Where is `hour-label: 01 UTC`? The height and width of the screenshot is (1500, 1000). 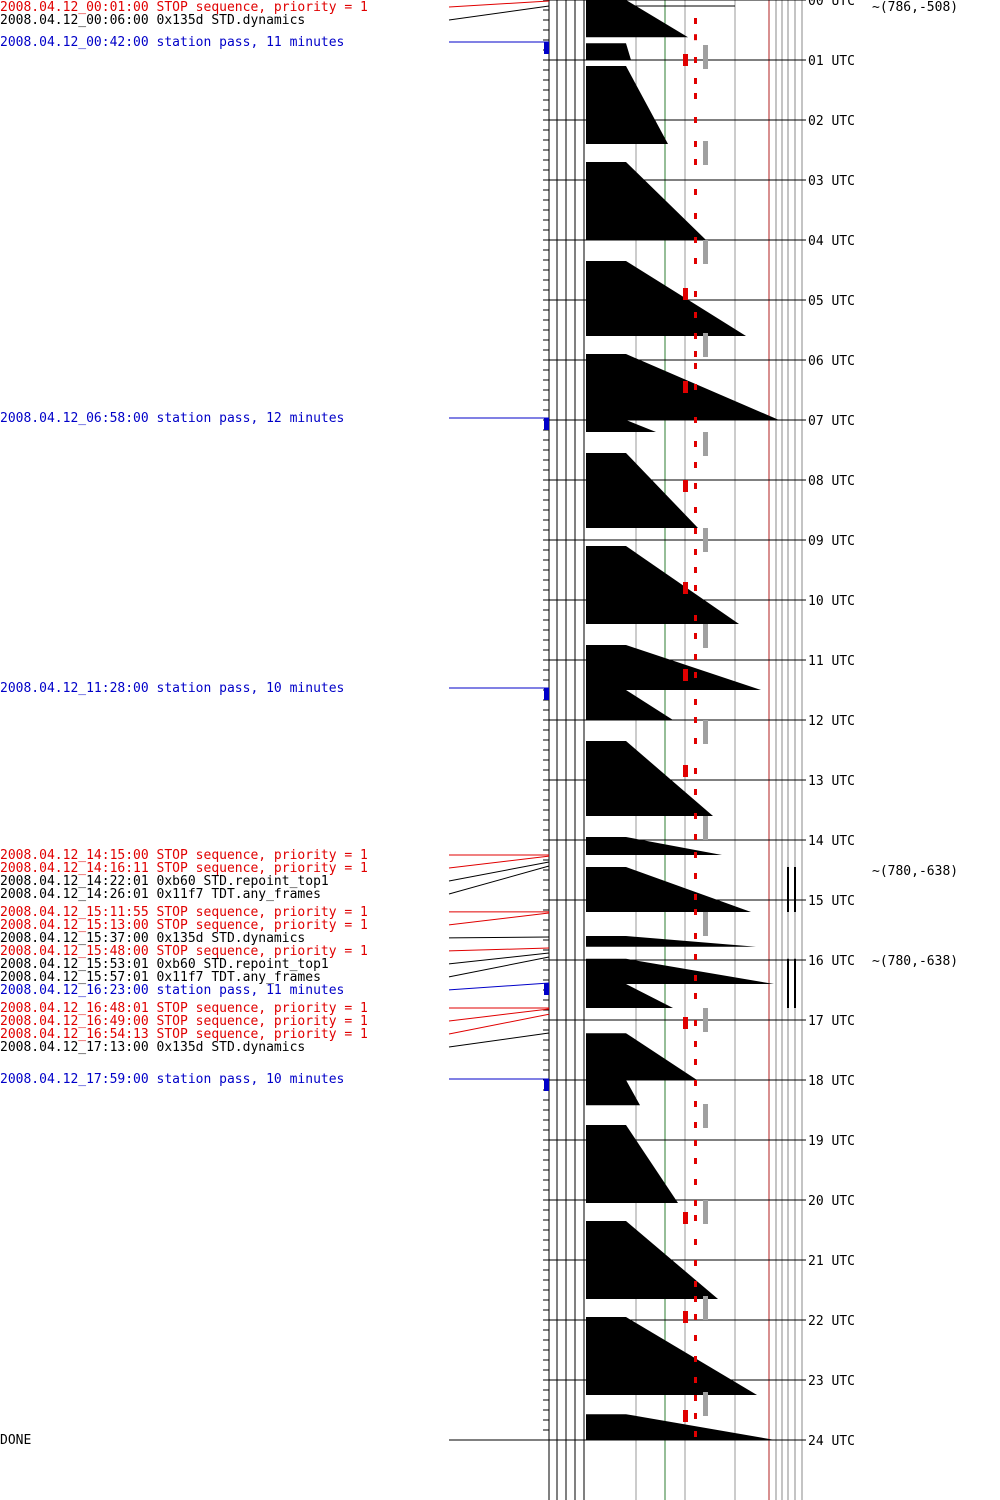
hour-label: 01 UTC is located at coordinates (831, 61).